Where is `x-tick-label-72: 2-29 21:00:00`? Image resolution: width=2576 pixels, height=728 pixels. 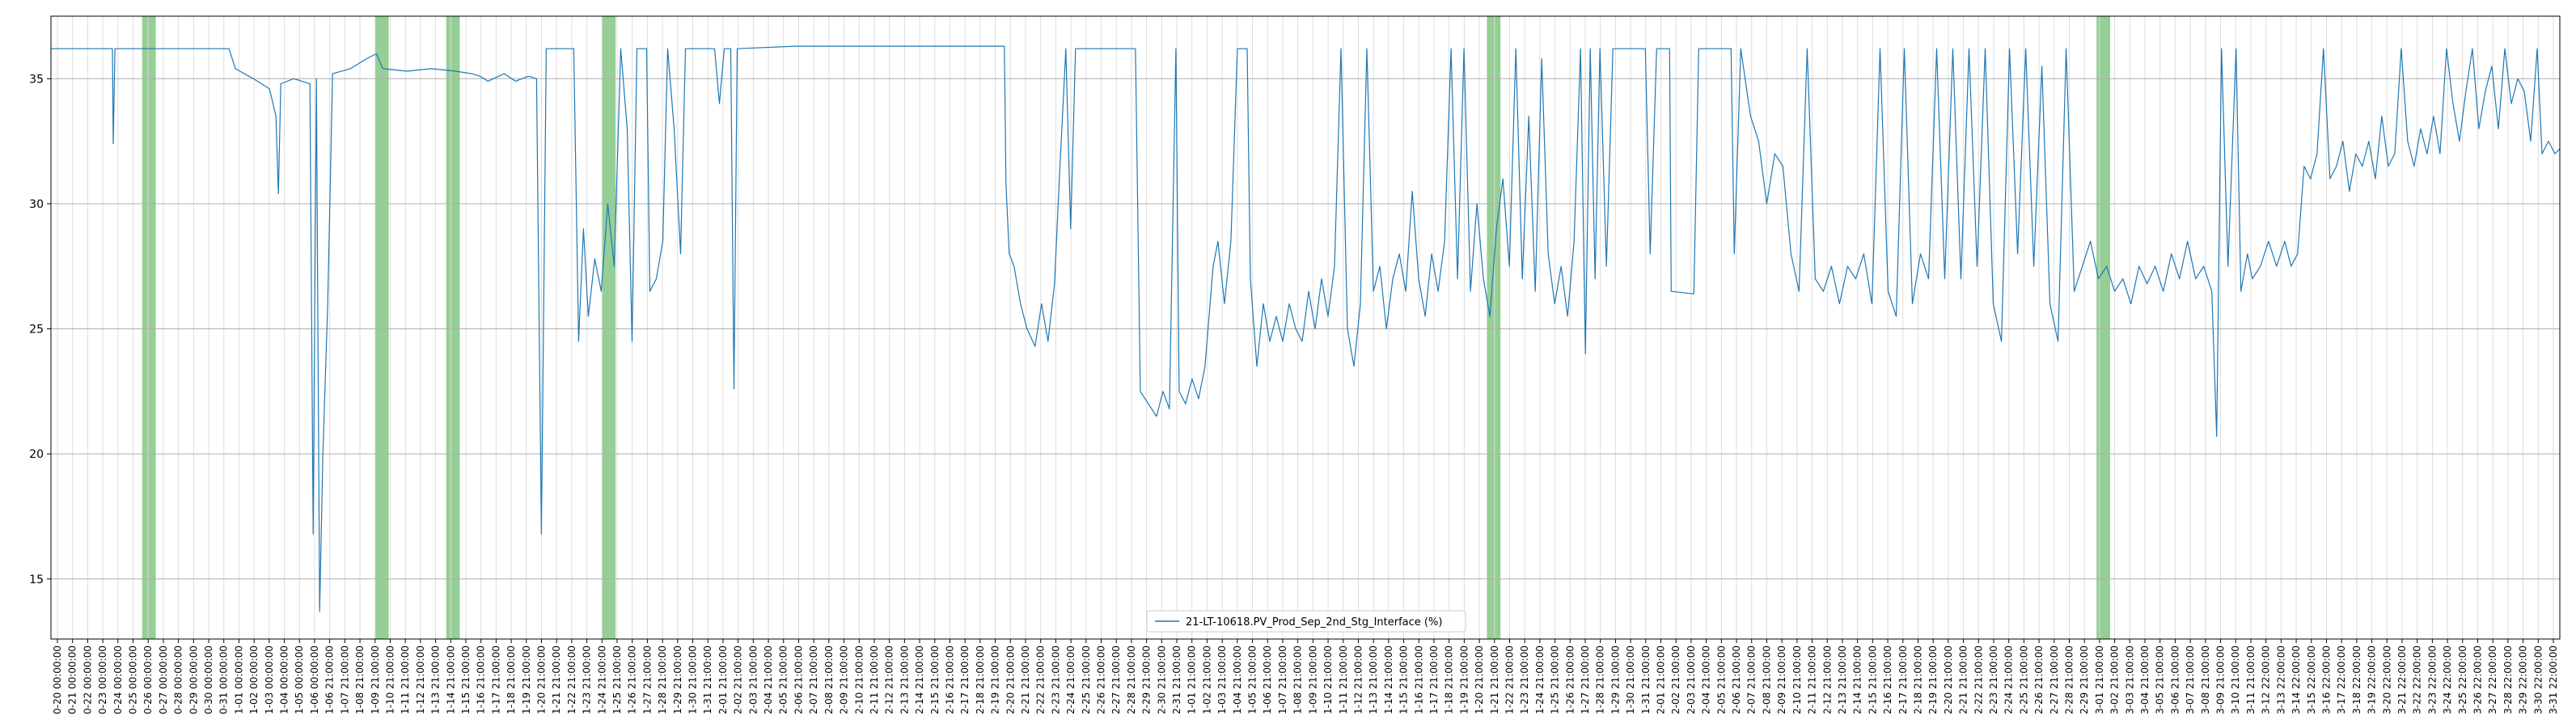 x-tick-label-72: 2-29 21:00:00 is located at coordinates (1147, 680).